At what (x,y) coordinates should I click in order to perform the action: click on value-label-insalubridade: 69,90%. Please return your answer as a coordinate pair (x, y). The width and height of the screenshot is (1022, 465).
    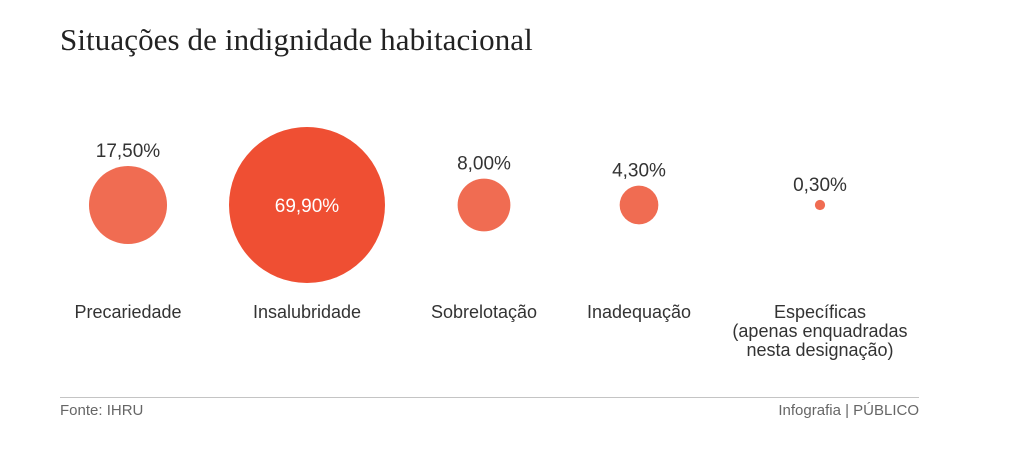
    Looking at the image, I should click on (307, 206).